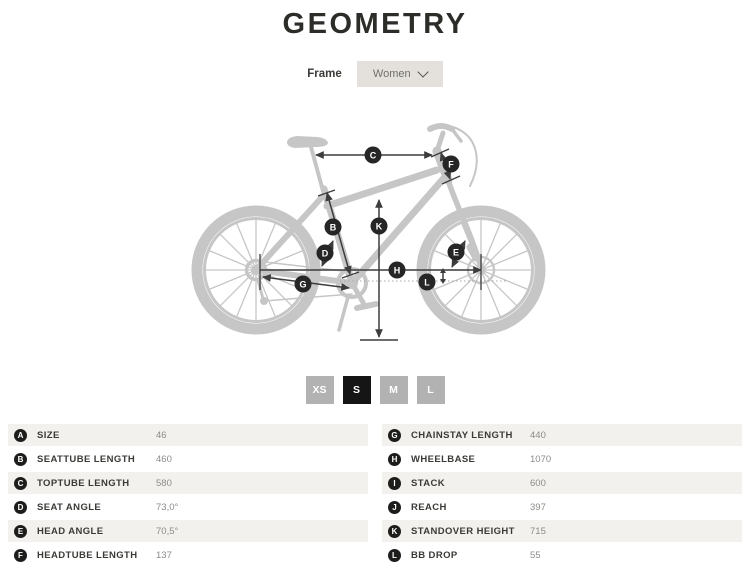 Image resolution: width=750 pixels, height=570 pixels. I want to click on spec-value: 70,5°, so click(167, 531).